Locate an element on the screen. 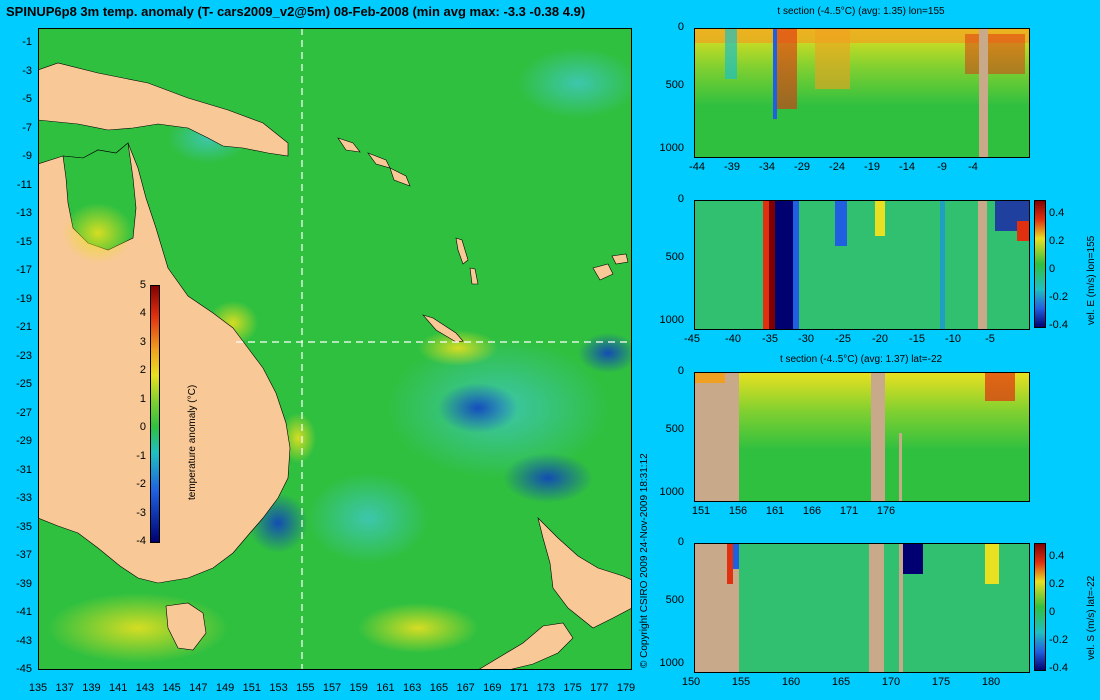  lon-tick-label: 157 is located at coordinates (332, 688).